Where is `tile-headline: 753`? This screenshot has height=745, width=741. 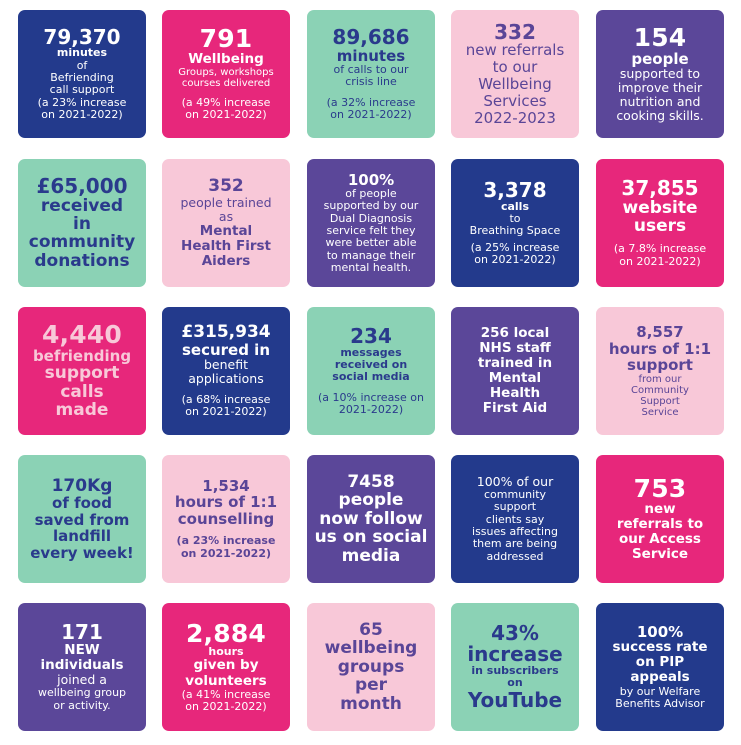
tile-headline: 753 is located at coordinates (660, 489).